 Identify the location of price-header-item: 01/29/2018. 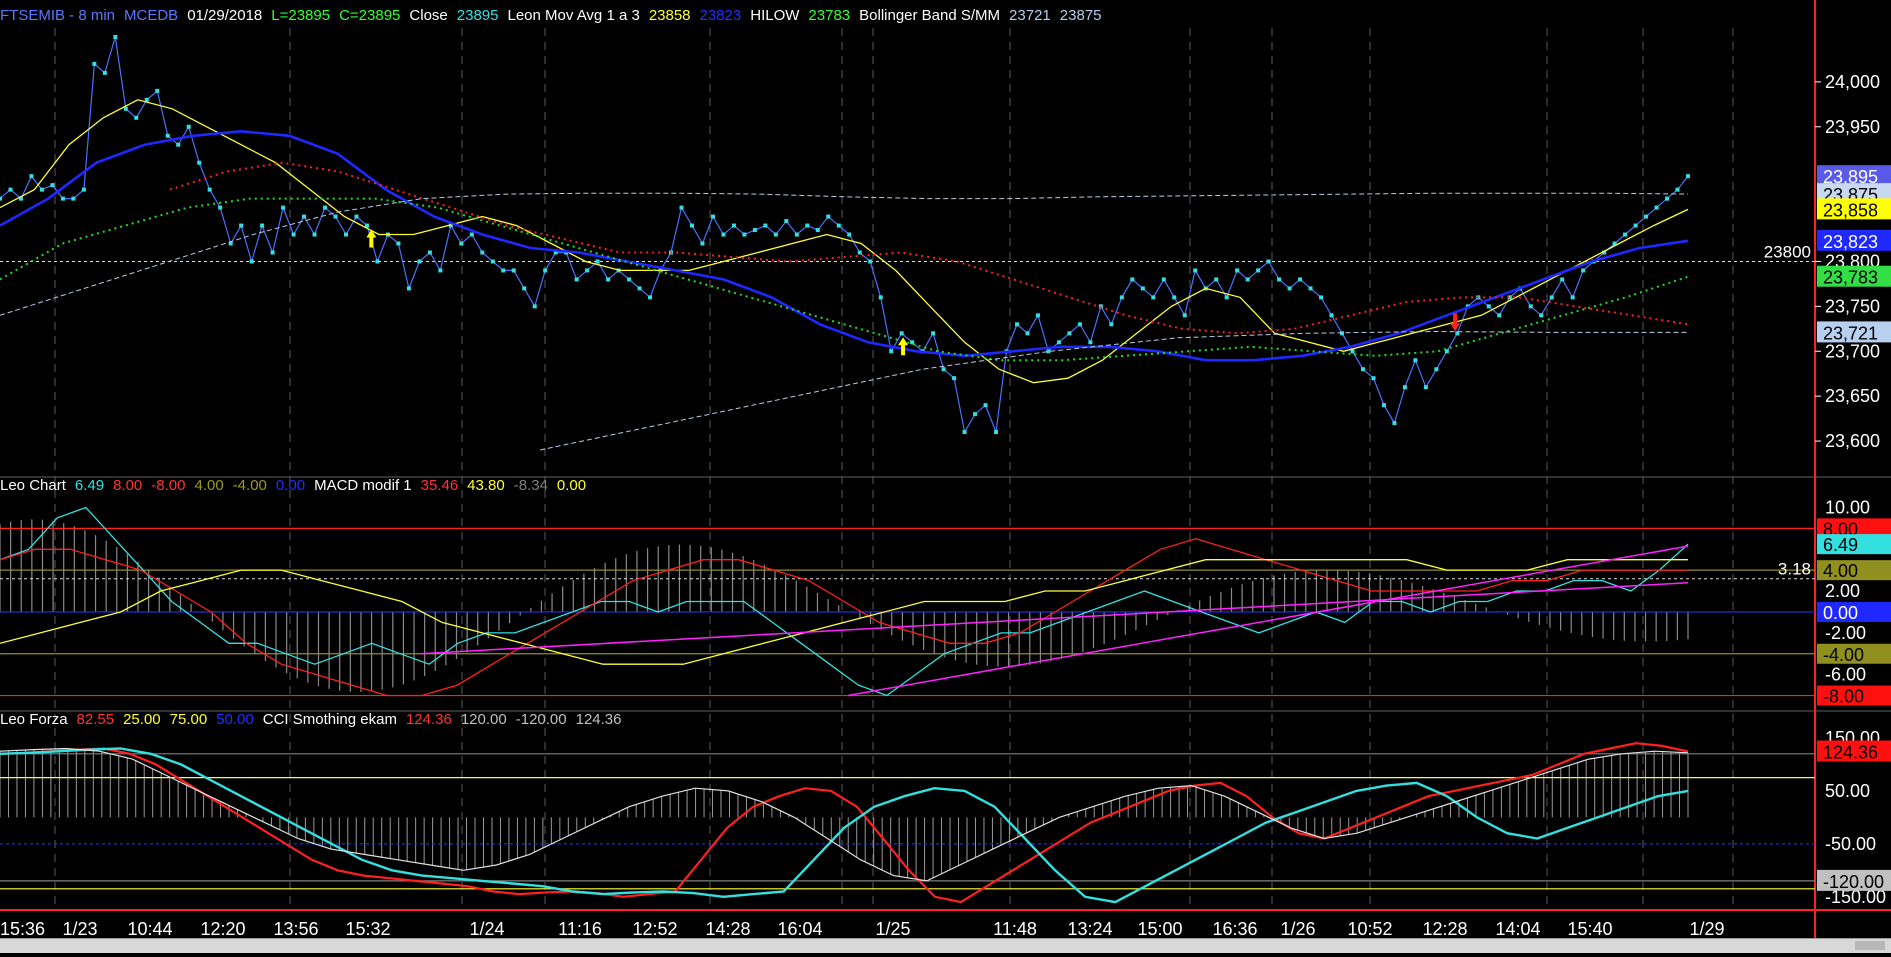
(225, 15).